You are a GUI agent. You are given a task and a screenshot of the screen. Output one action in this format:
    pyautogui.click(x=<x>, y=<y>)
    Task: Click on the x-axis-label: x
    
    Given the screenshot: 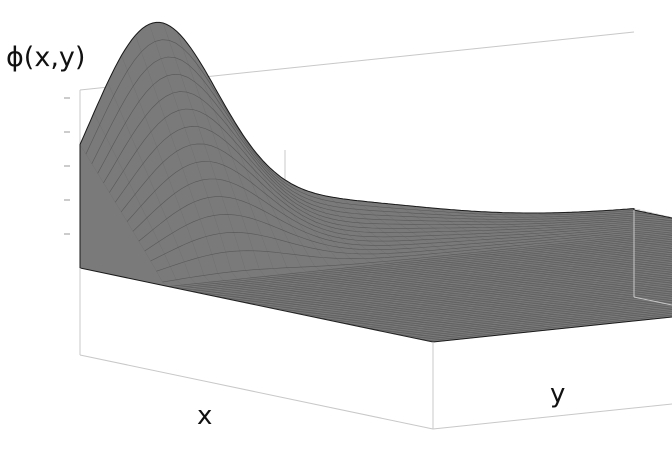 What is the action you would take?
    pyautogui.click(x=204, y=416)
    